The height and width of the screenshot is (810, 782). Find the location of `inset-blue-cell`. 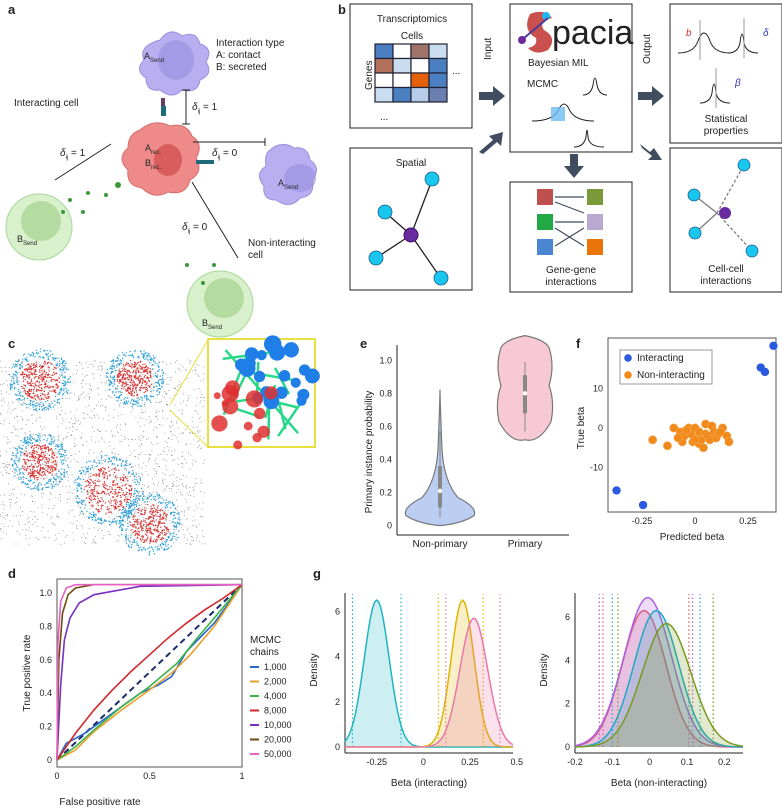

inset-blue-cell is located at coordinates (304, 370).